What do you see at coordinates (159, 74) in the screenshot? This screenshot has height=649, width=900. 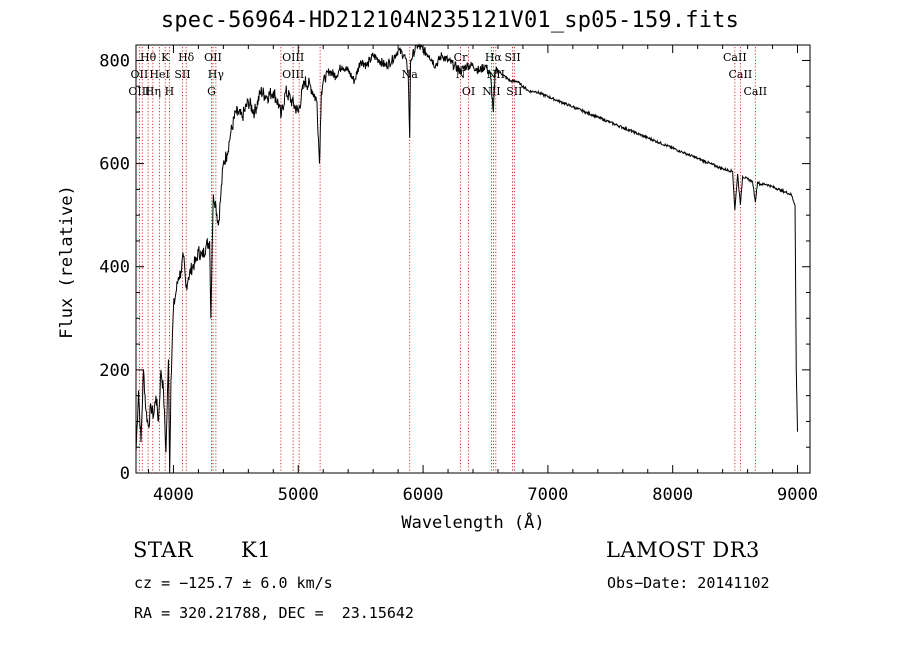 I see `spectral-line-label: HeI` at bounding box center [159, 74].